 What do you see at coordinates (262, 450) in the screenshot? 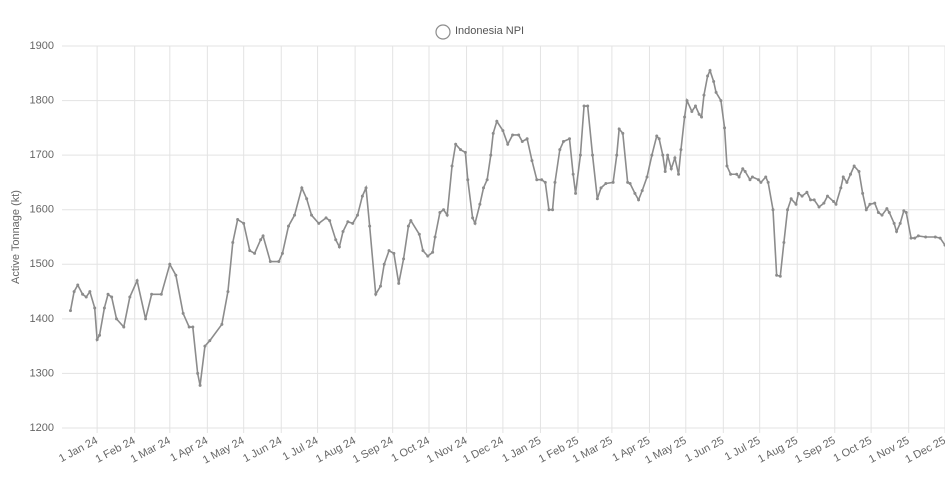
I see `x-tick-label: 1 Jun 24` at bounding box center [262, 450].